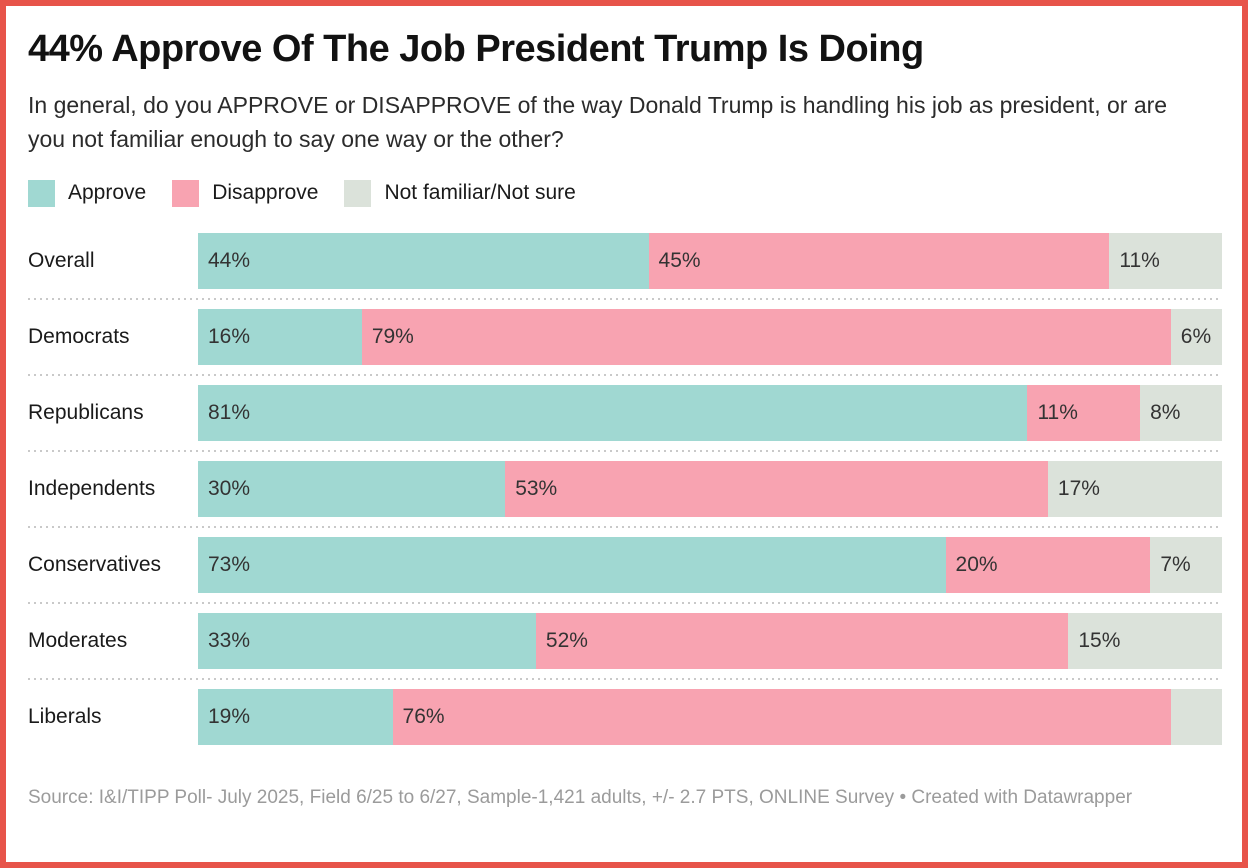  What do you see at coordinates (107, 193) in the screenshot?
I see `legend-label: Approve` at bounding box center [107, 193].